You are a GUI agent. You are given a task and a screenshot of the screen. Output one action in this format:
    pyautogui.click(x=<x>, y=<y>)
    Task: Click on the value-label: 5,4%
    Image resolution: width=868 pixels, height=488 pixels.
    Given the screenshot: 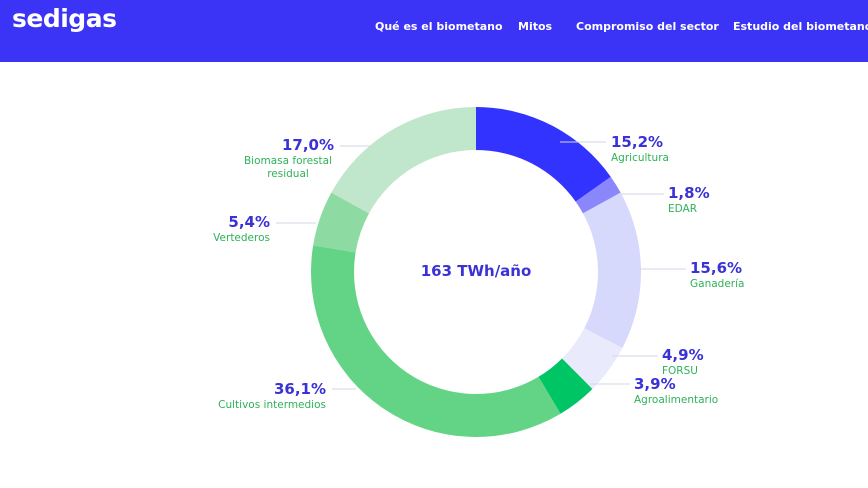 What is the action you would take?
    pyautogui.click(x=249, y=222)
    